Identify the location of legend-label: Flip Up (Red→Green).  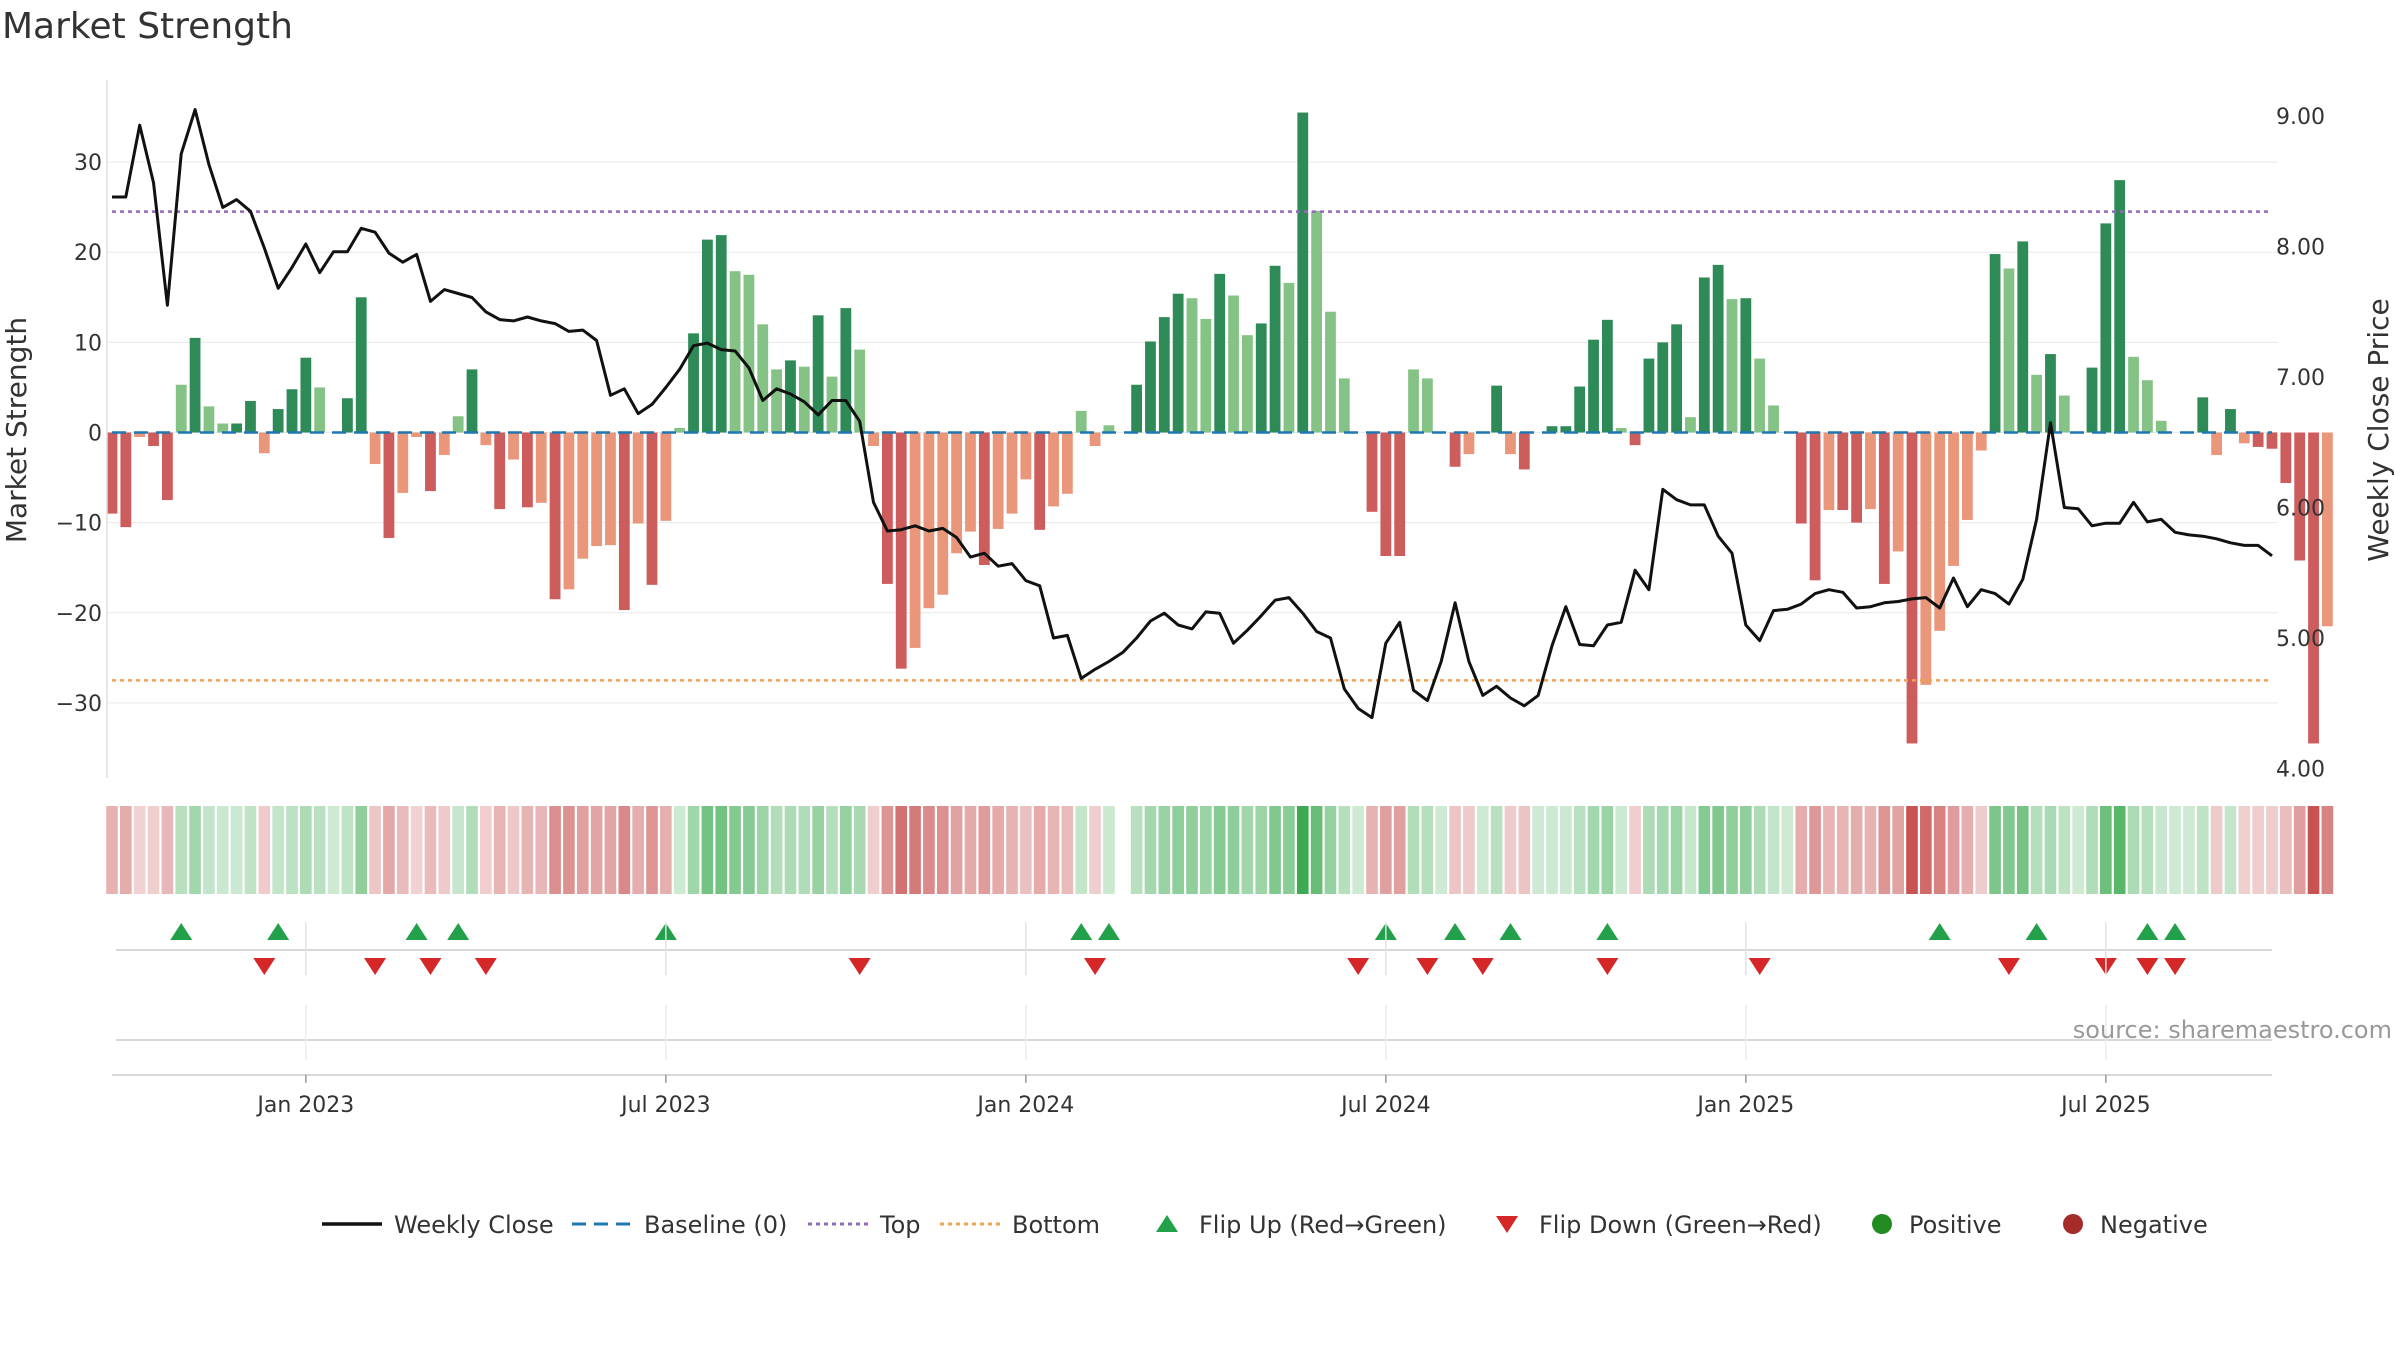
(1323, 1225).